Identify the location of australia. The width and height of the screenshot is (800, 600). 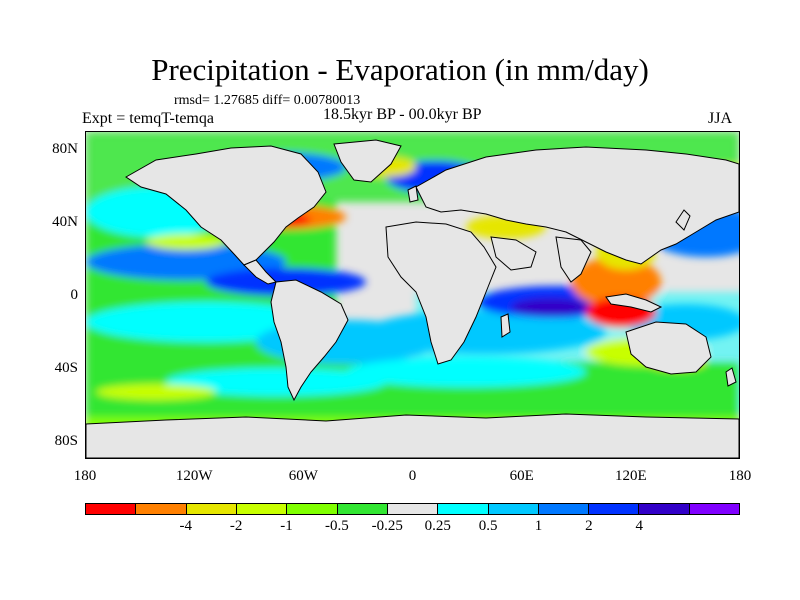
(668, 348).